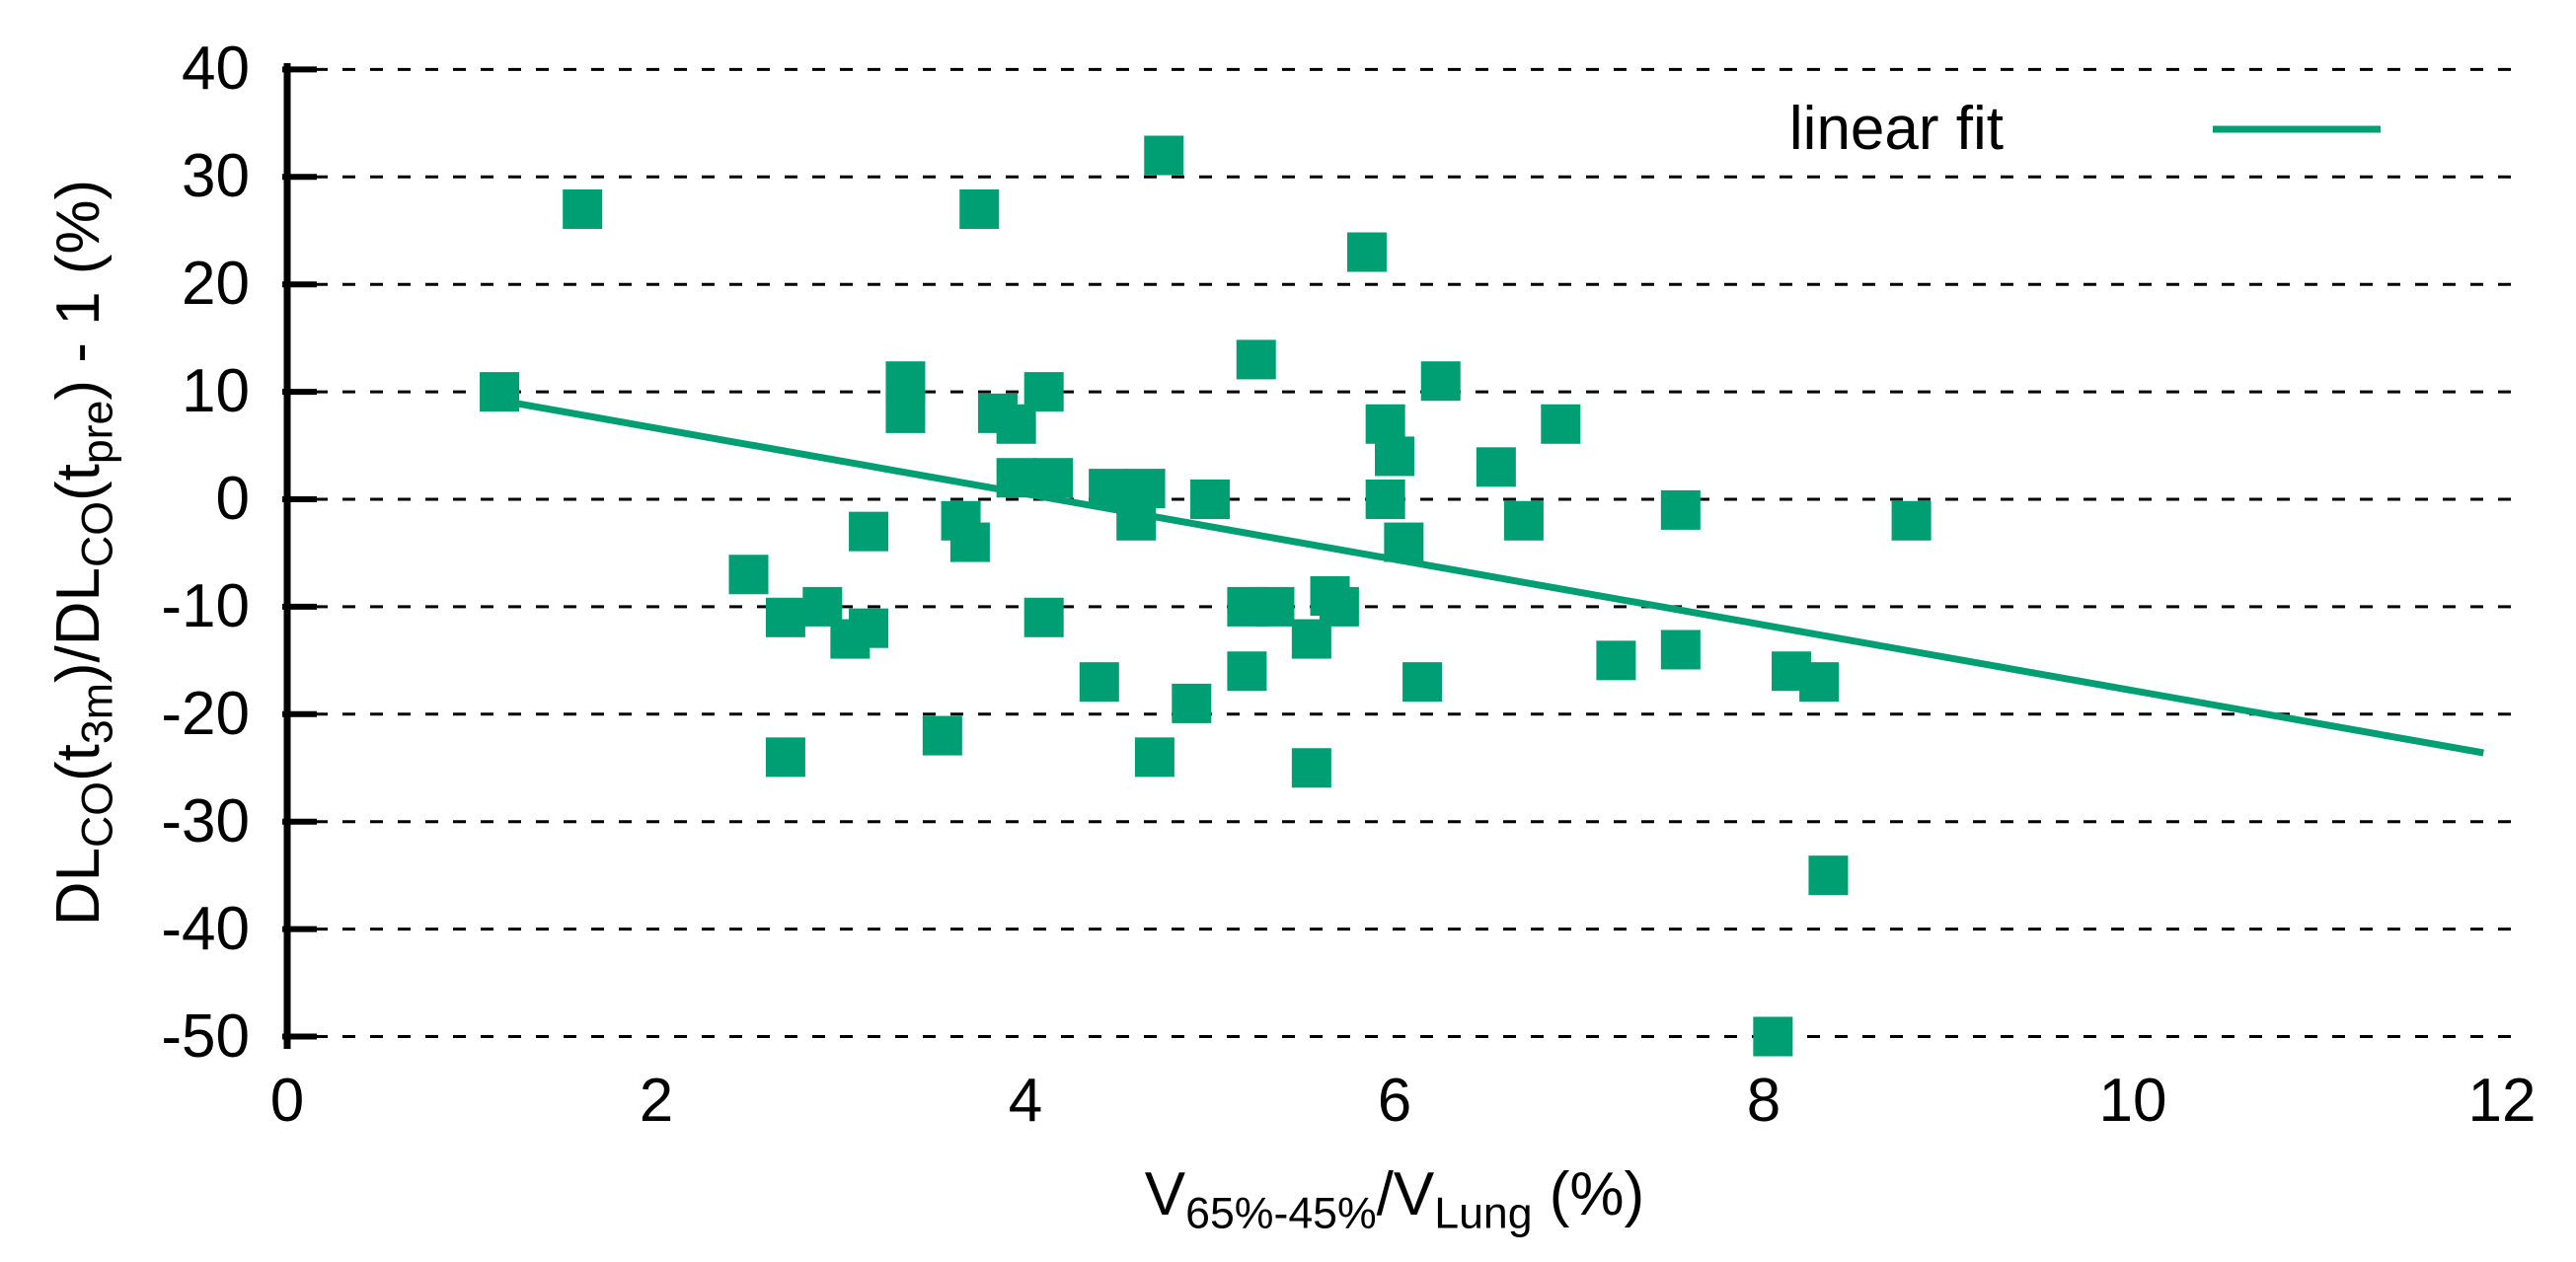  I want to click on y-tick-label: -40, so click(205, 928).